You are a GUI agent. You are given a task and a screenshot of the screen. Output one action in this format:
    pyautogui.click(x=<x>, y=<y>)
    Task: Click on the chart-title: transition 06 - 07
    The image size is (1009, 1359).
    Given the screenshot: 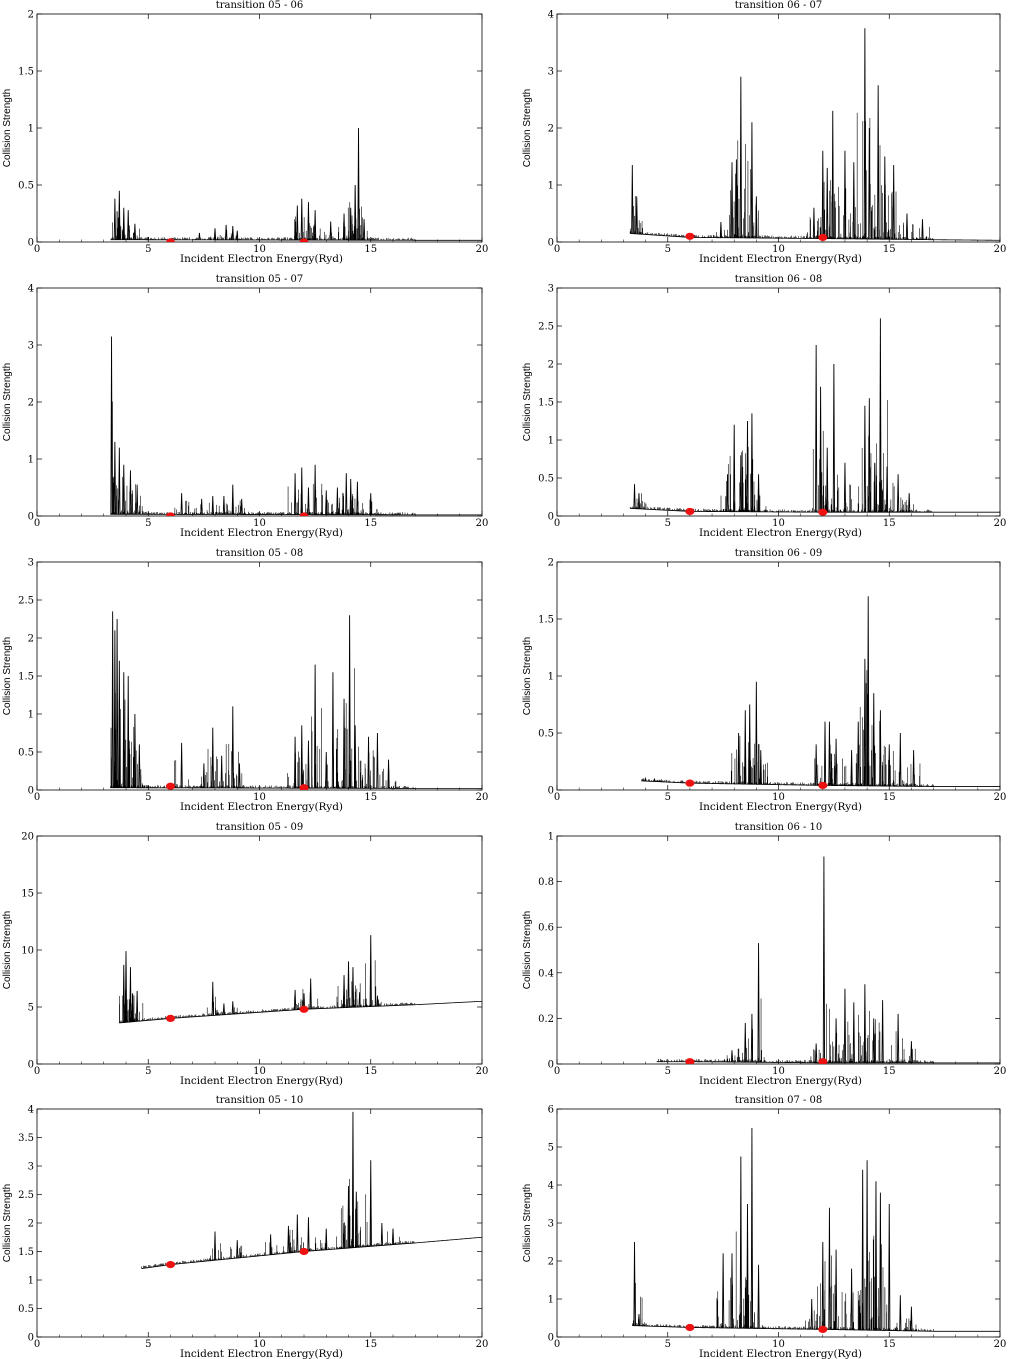 What is the action you would take?
    pyautogui.click(x=779, y=5)
    